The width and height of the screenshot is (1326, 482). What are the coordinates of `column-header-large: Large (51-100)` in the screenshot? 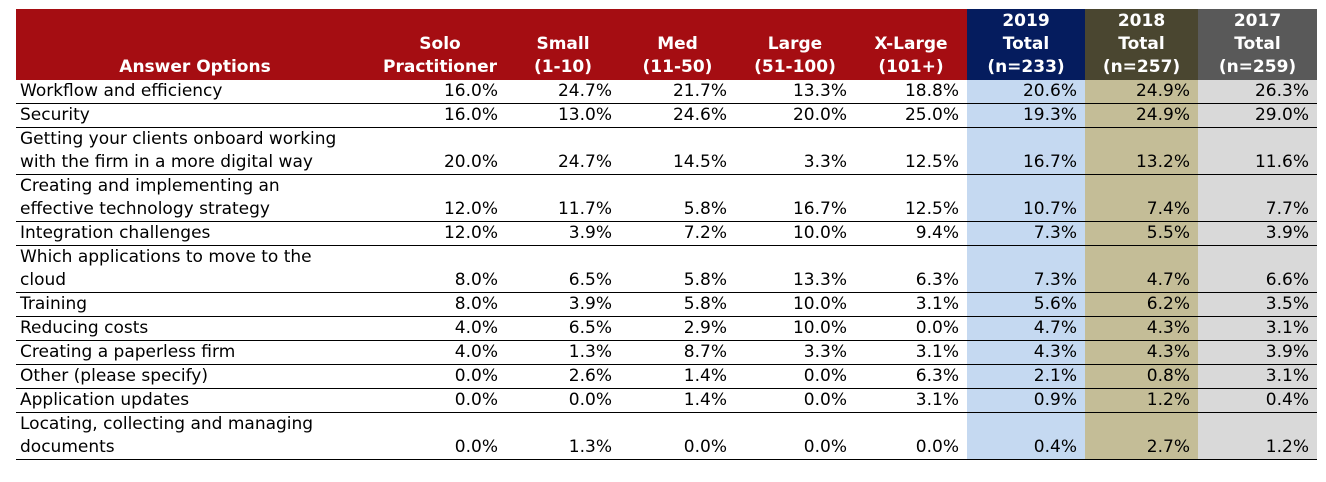 It's located at (795, 44).